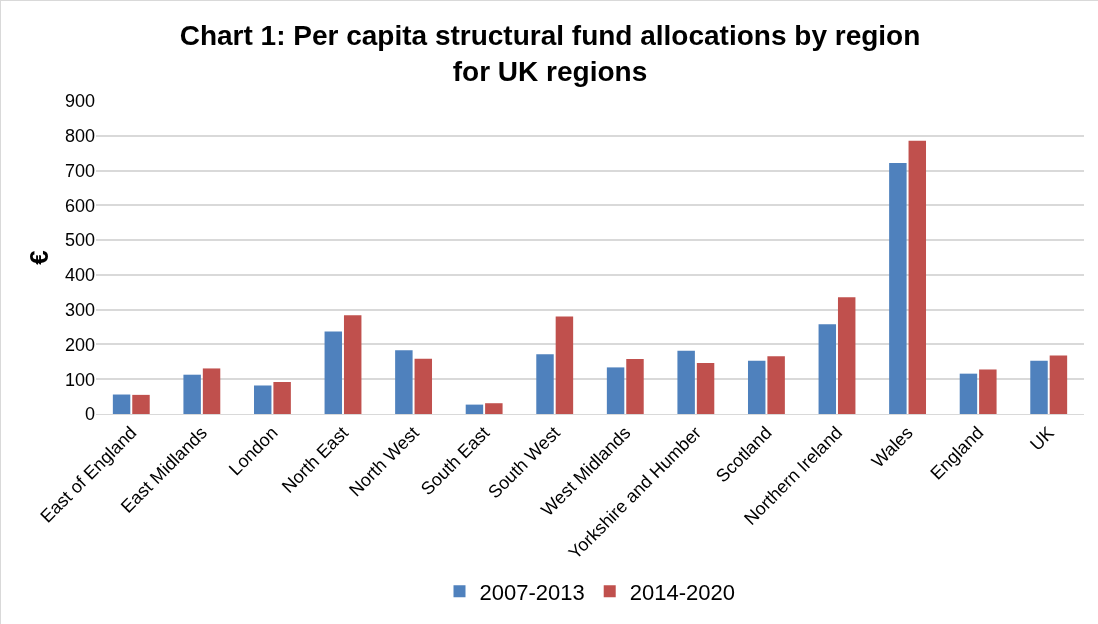  Describe the element at coordinates (79, 344) in the screenshot. I see `y-tick-label: 200` at that location.